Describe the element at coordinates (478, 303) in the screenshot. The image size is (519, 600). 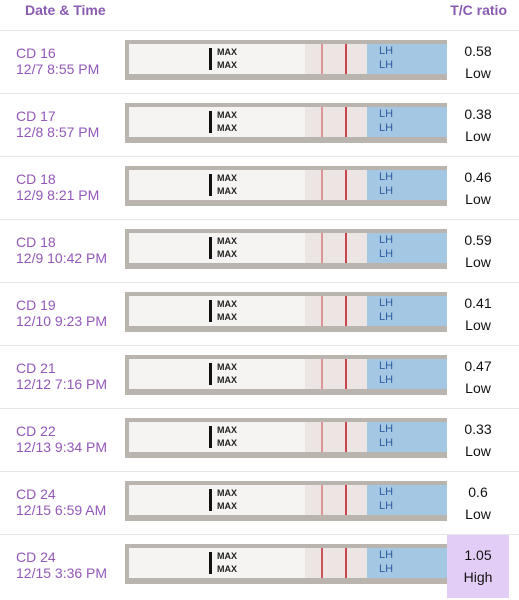
I see `tc-ratio: 0.41` at that location.